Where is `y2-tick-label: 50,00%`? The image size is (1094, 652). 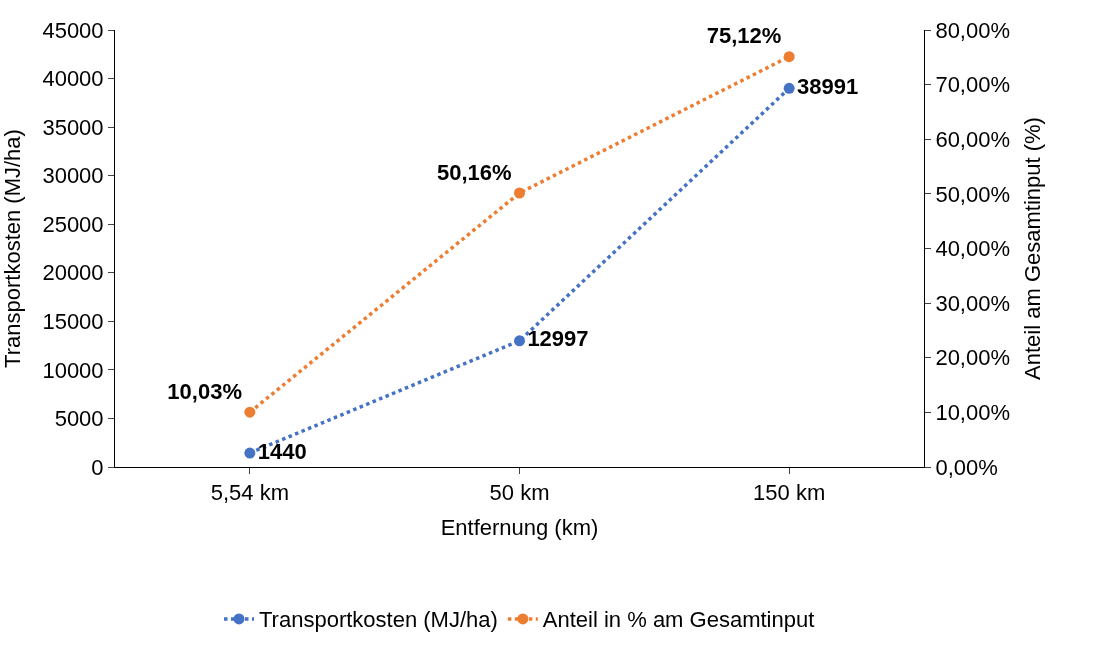
y2-tick-label: 50,00% is located at coordinates (973, 194).